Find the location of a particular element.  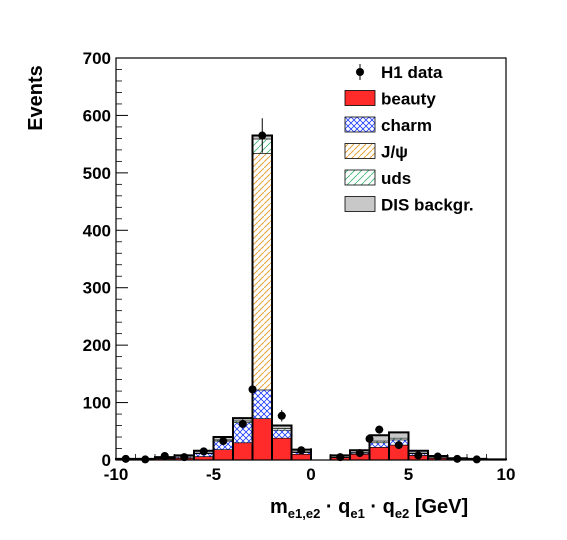

legend-item-3: uds is located at coordinates (377, 178).